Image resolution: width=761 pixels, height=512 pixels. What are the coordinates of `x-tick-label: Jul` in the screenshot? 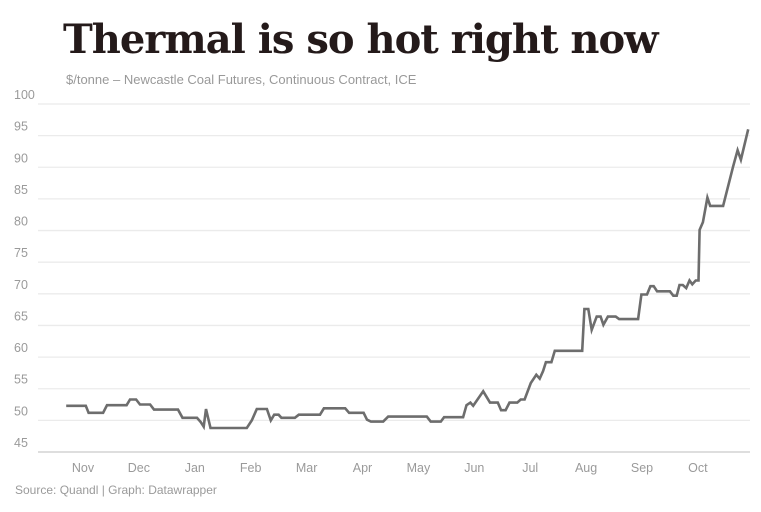 It's located at (530, 468).